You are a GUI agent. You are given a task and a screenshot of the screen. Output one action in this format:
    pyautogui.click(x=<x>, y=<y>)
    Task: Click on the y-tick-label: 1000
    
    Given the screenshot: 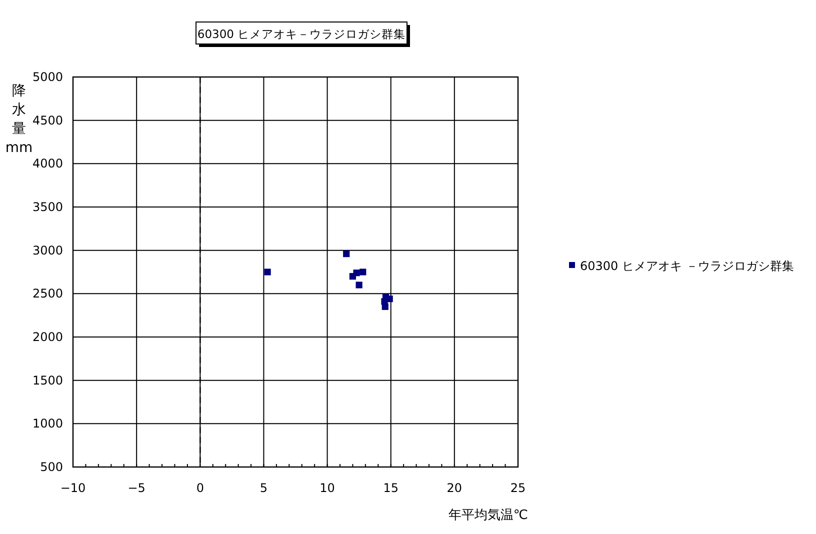 What is the action you would take?
    pyautogui.click(x=47, y=423)
    